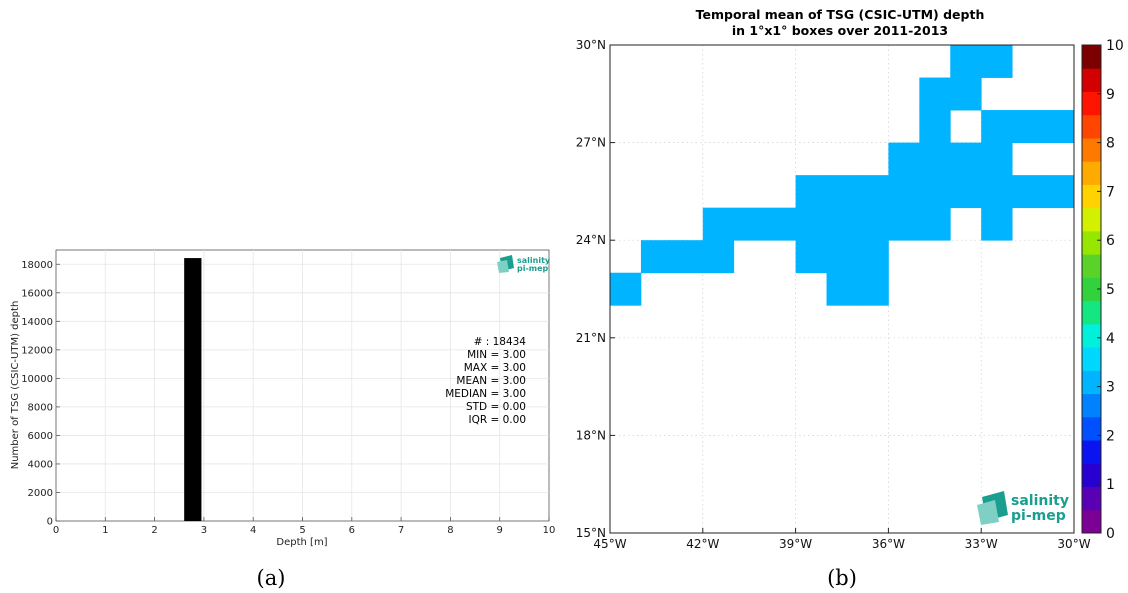 The image size is (1128, 593). Describe the element at coordinates (485, 394) in the screenshot. I see `stat-median: MEDIAN = 3.00` at that location.